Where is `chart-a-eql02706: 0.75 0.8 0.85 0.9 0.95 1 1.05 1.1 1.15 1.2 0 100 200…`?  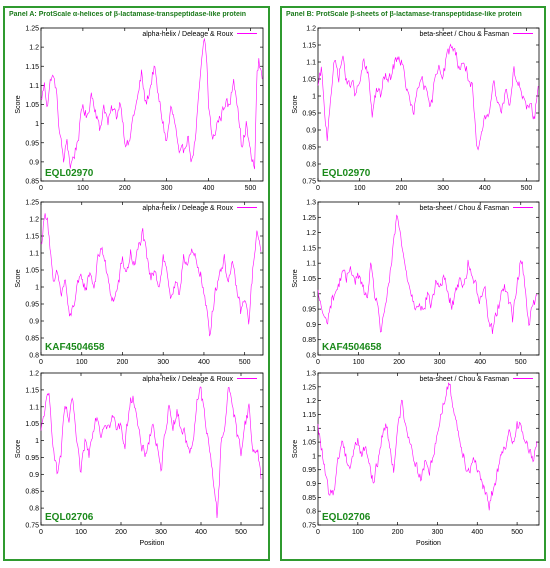 chart-a-eql02706: 0.75 0.8 0.85 0.9 0.95 1 1.05 1.1 1.15 1.2 0 100 200… is located at coordinates (139, 459).